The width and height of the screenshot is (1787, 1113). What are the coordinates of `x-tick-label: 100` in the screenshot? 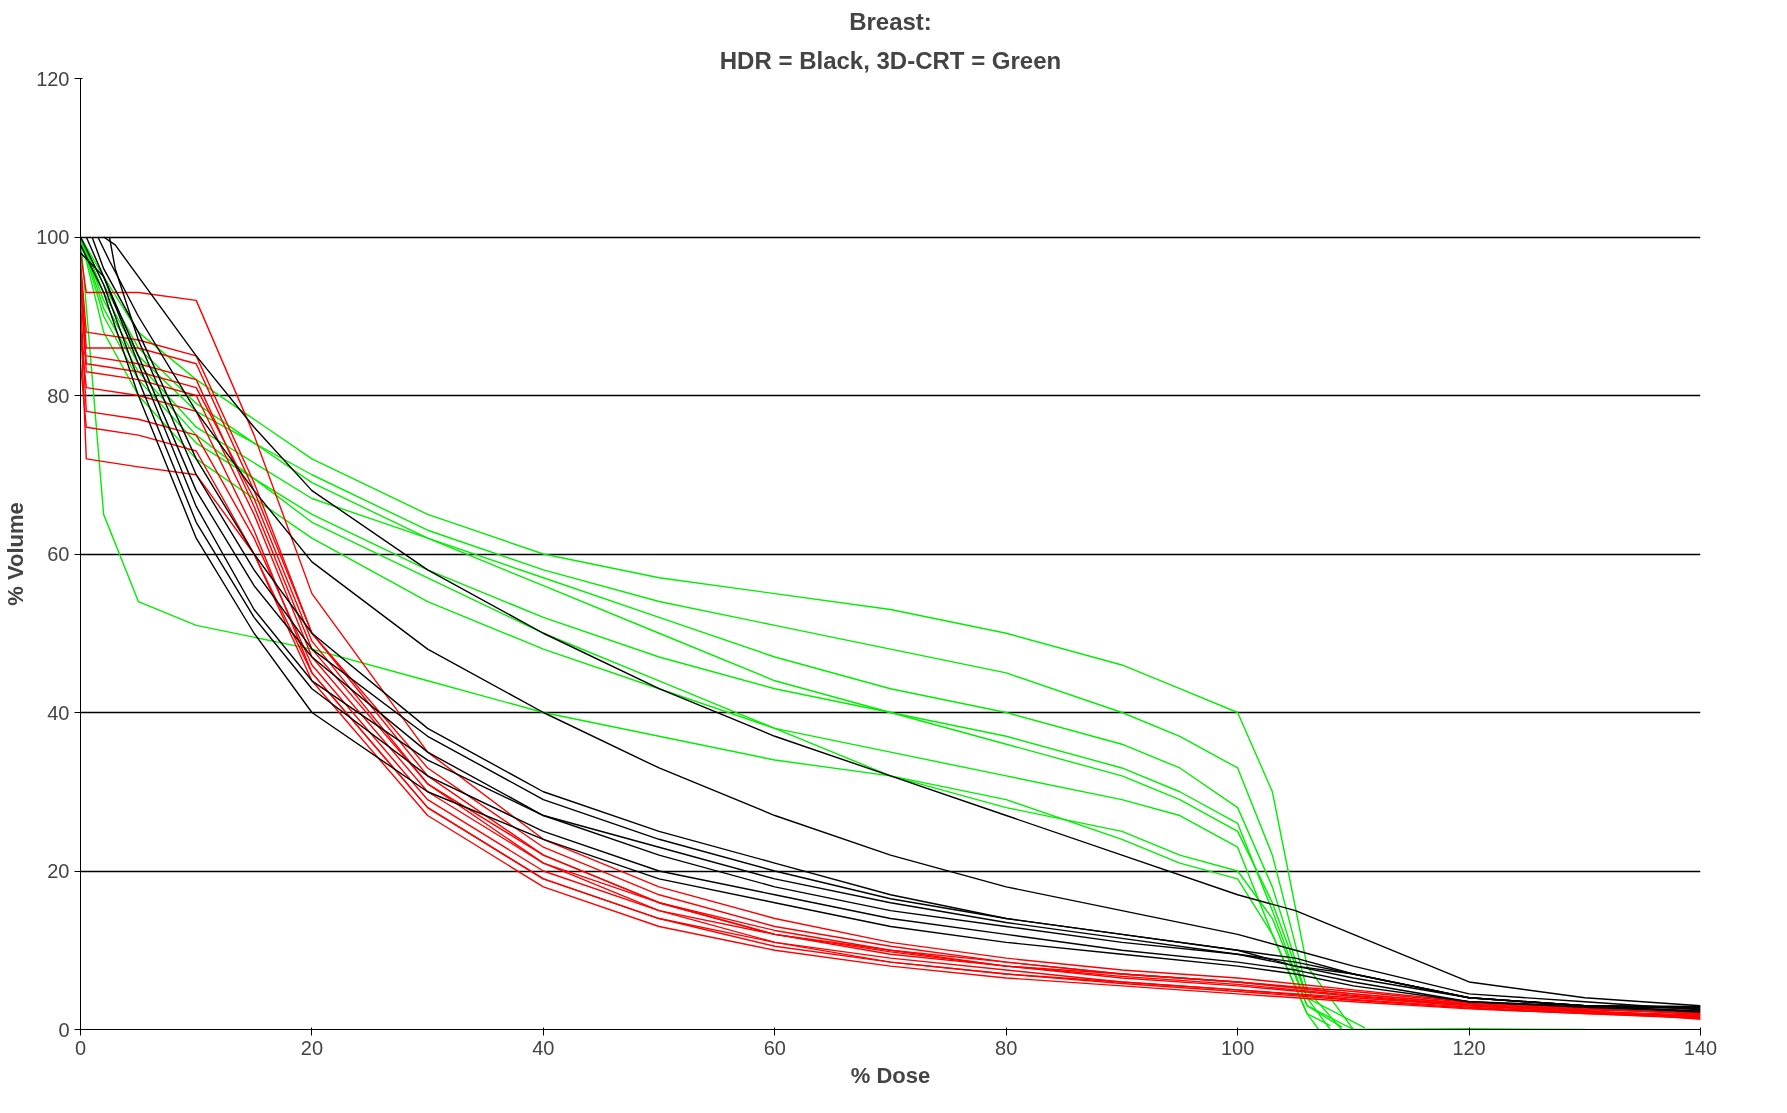 It's located at (1237, 1047).